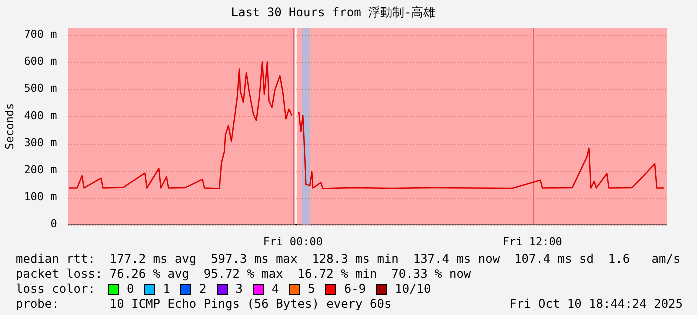 The image size is (697, 315). Describe the element at coordinates (276, 289) in the screenshot. I see `text: 4` at that location.